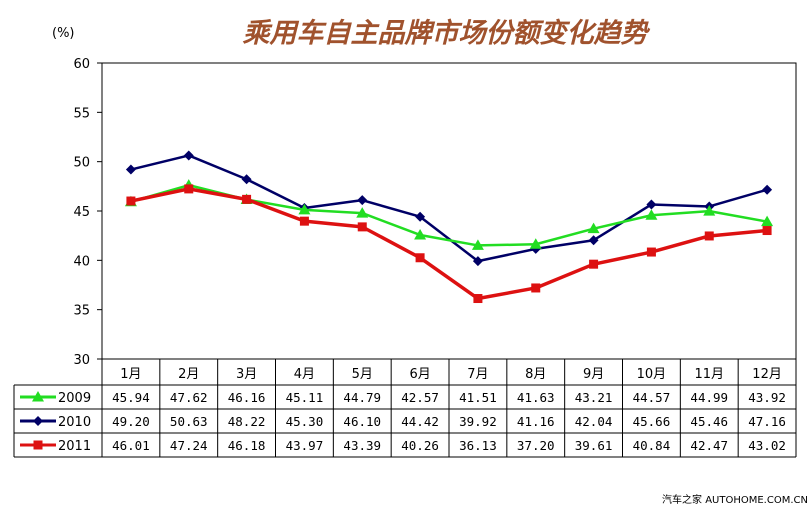 This screenshot has width=812, height=509. Describe the element at coordinates (447, 33) in the screenshot. I see `chart-title: 乘用车自主品牌市场份额变化趋势` at that location.